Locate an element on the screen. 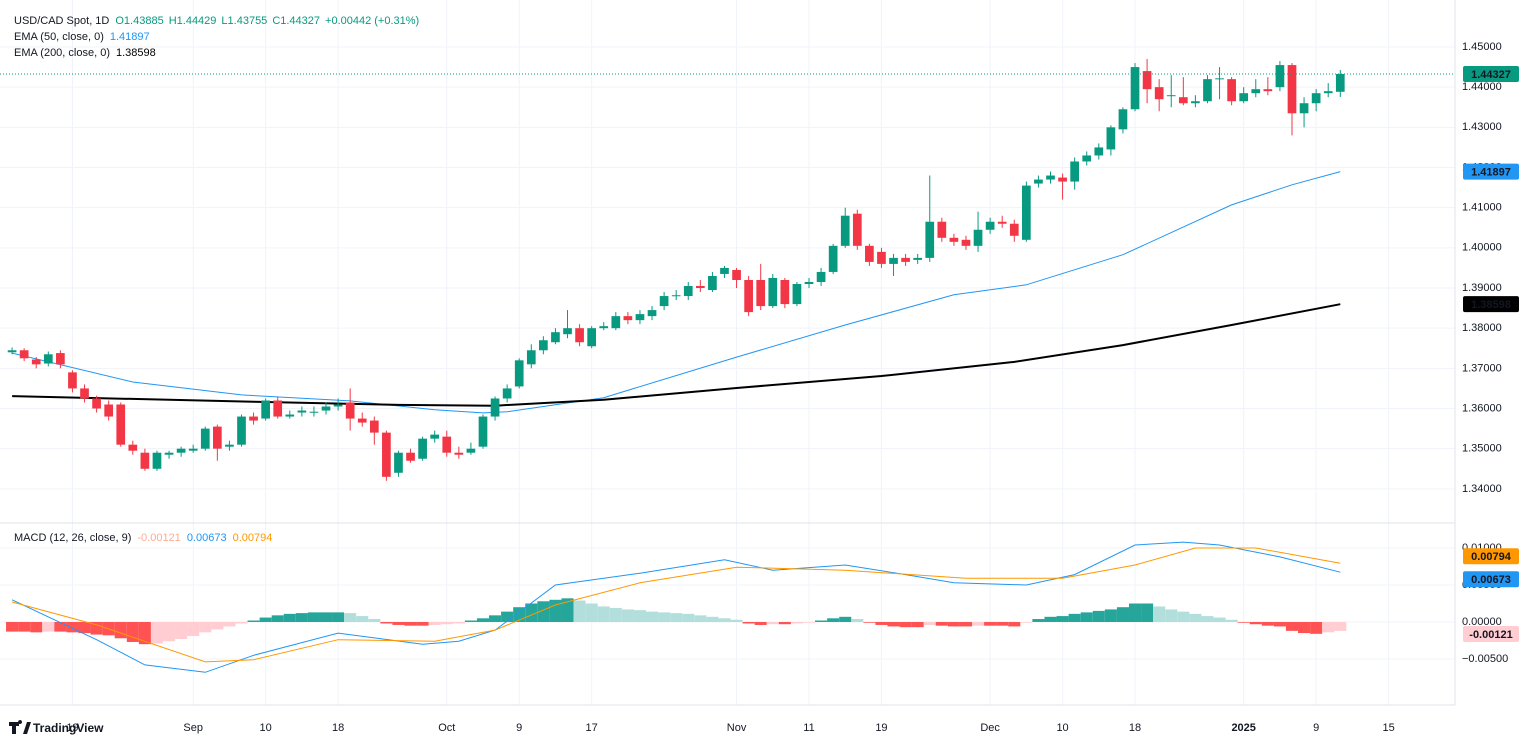 This screenshot has height=744, width=1536. ema-tag-bg is located at coordinates (1491, 304).